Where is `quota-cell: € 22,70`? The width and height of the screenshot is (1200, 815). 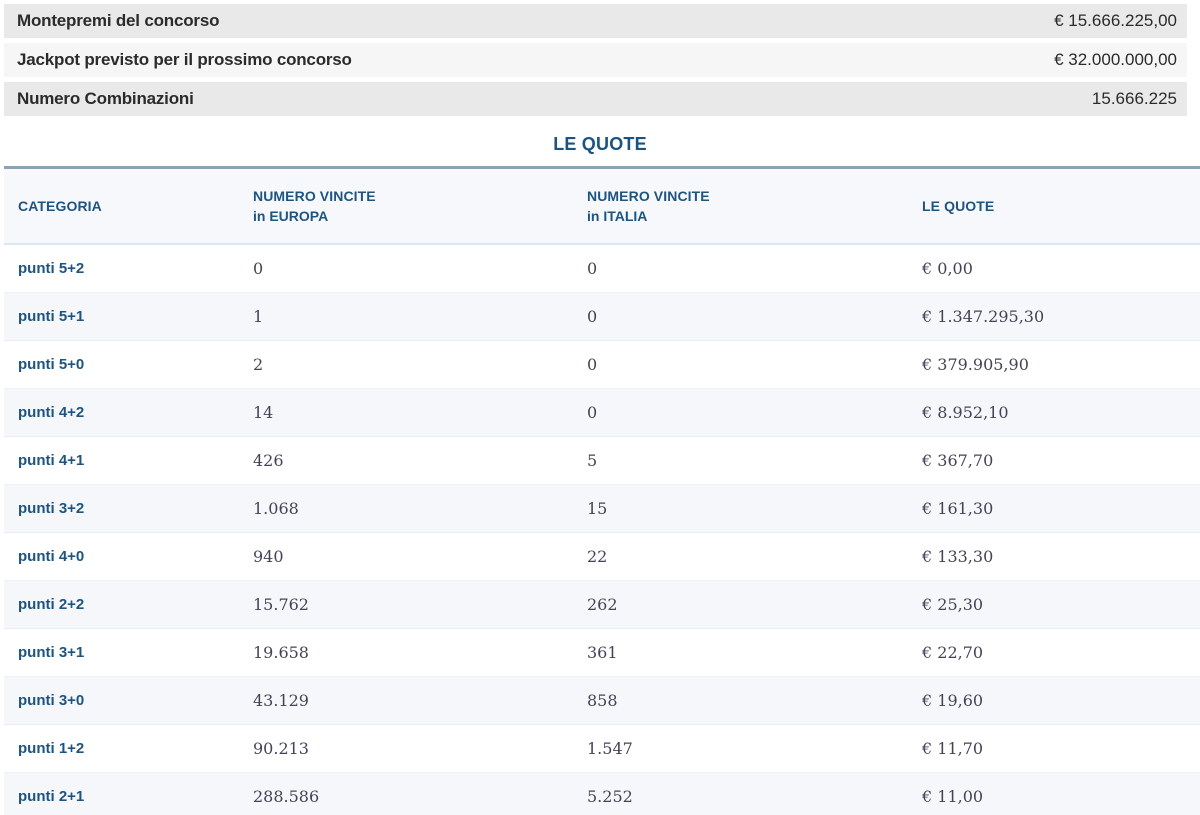
quota-cell: € 22,70 is located at coordinates (953, 652).